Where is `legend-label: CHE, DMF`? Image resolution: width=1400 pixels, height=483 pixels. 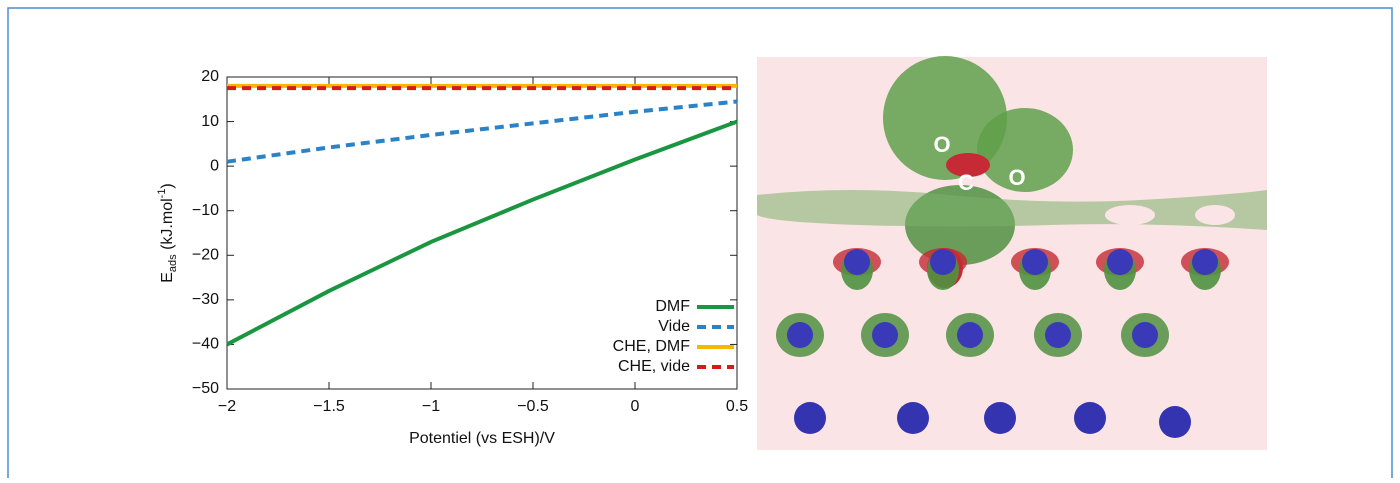
legend-label: CHE, DMF is located at coordinates (652, 346).